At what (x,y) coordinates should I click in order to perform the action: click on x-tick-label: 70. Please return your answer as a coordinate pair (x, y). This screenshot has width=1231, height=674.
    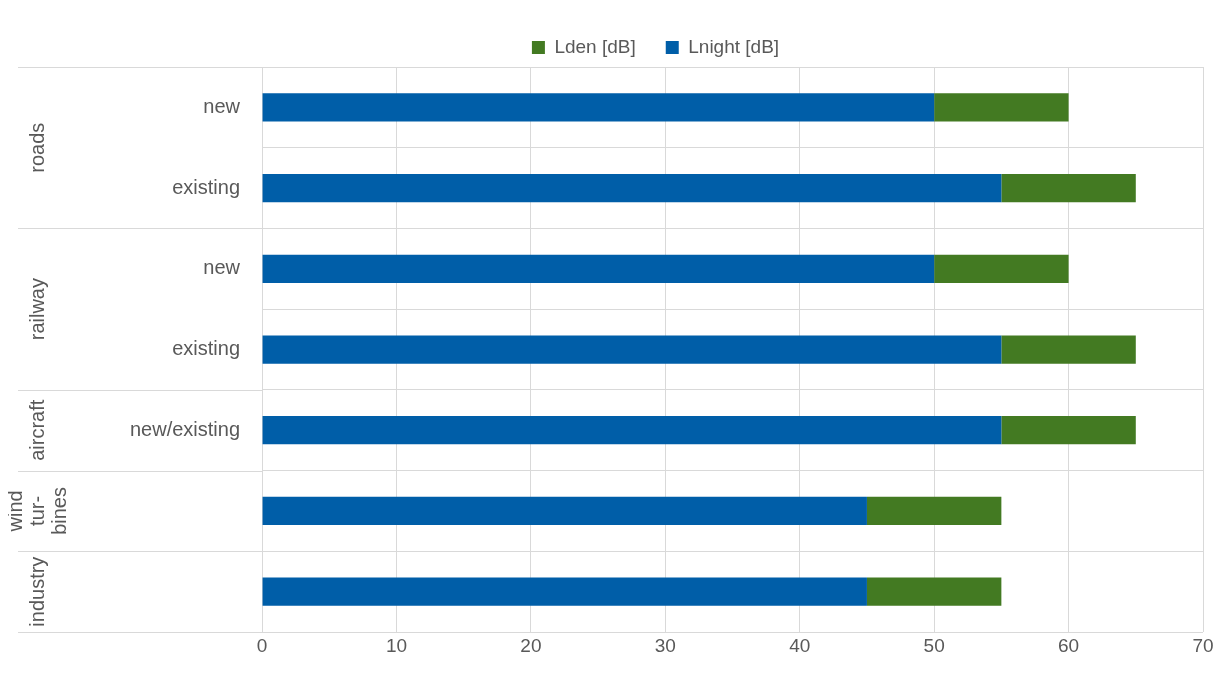
    Looking at the image, I should click on (1203, 645).